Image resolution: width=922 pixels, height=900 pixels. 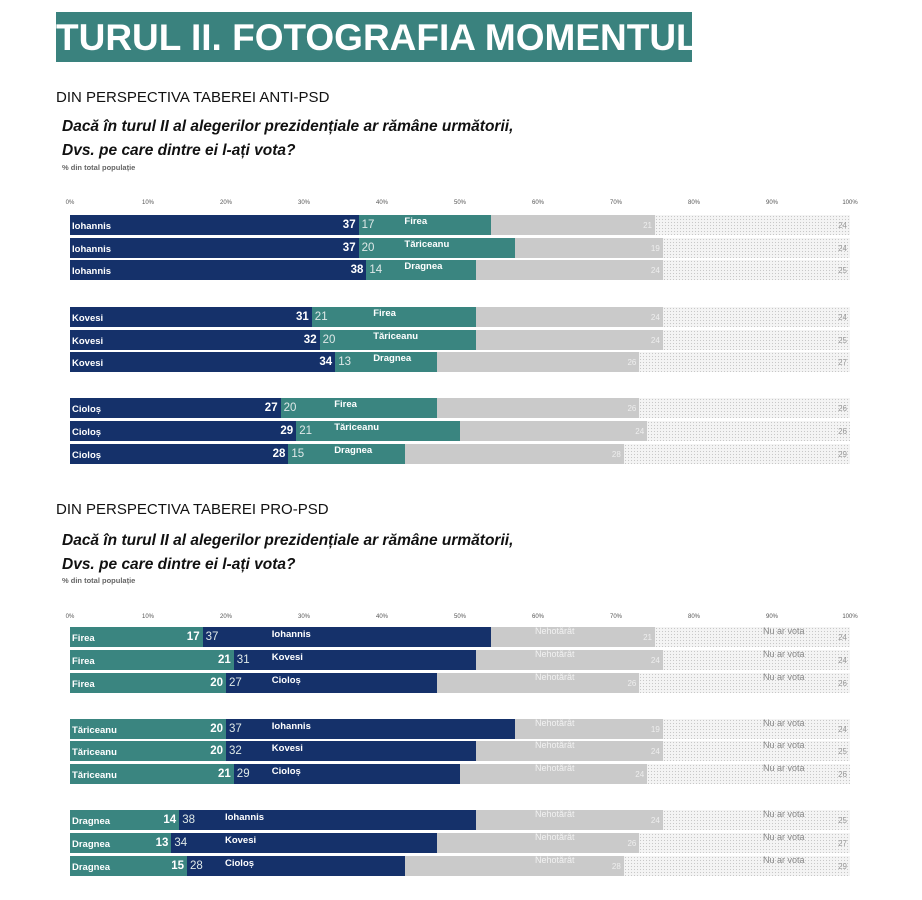 I want to click on bar-segment-no-vote: 29, so click(x=736, y=454).